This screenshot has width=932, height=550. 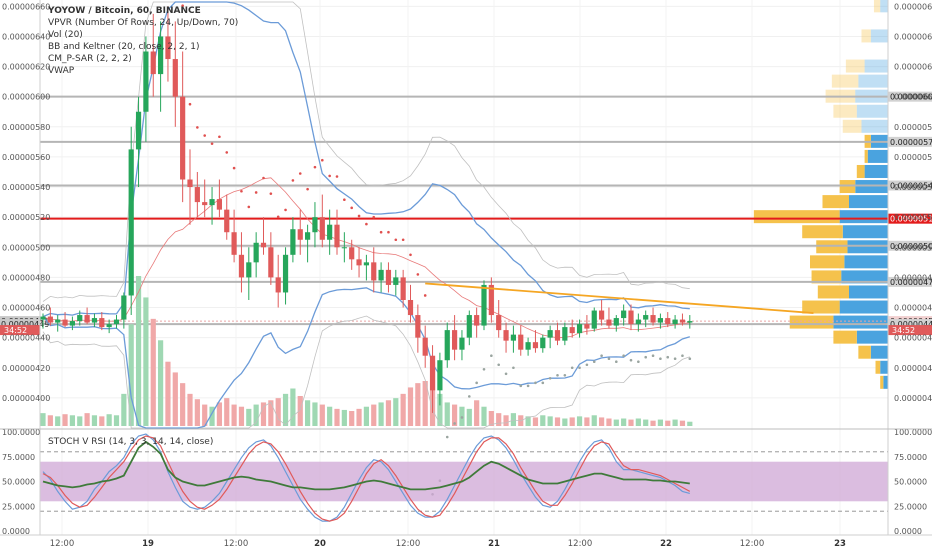 What do you see at coordinates (124, 47) in the screenshot?
I see `indicator-bb-keltner: BB and Keltner (20, close, 2, 2, 1)` at bounding box center [124, 47].